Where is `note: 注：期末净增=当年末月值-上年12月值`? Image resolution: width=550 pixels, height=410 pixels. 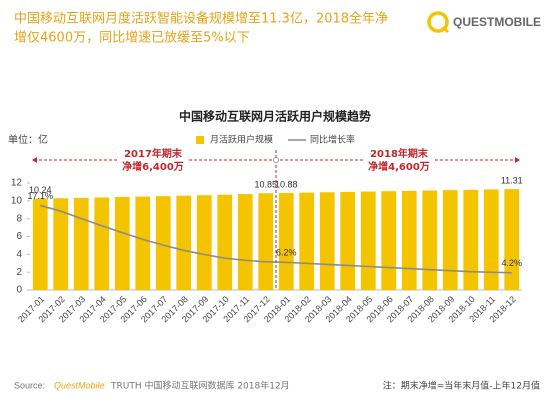 note: 注：期末净增=当年末月值-上年12月值 is located at coordinates (461, 386).